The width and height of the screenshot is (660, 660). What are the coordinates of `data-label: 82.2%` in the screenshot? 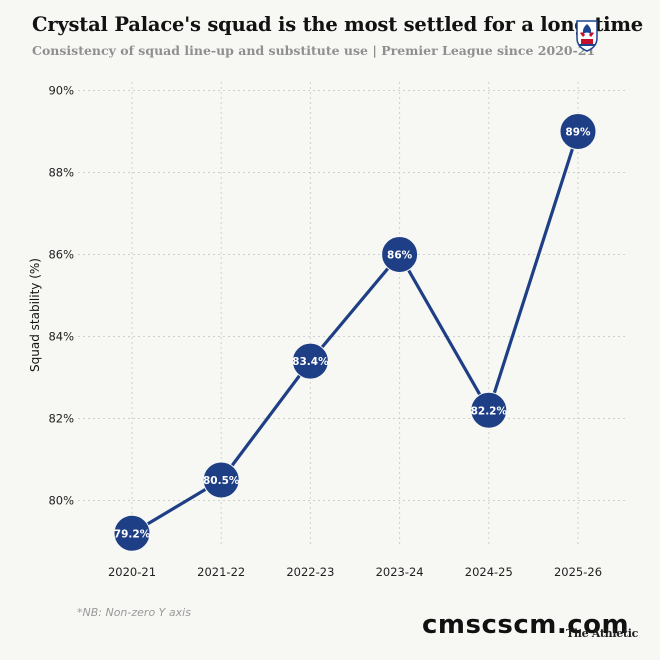 It's located at (489, 411).